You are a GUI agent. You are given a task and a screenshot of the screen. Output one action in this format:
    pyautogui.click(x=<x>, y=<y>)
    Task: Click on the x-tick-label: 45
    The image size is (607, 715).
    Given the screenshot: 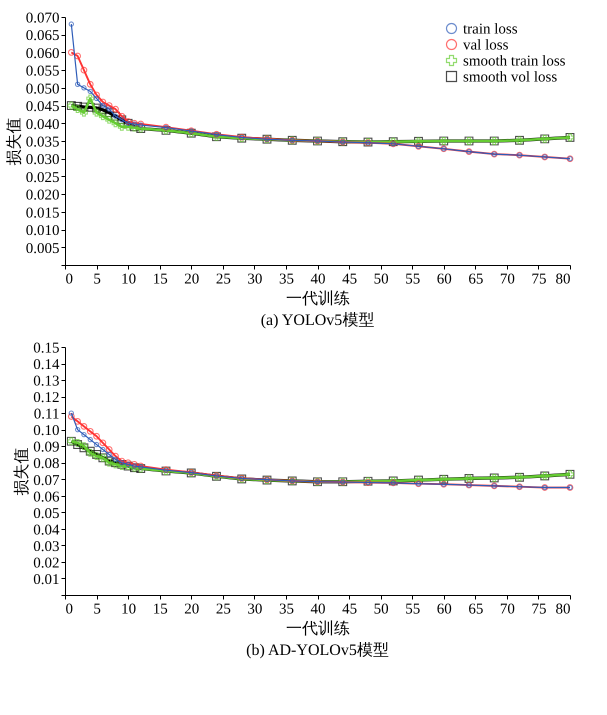 What is the action you would take?
    pyautogui.click(x=350, y=610)
    